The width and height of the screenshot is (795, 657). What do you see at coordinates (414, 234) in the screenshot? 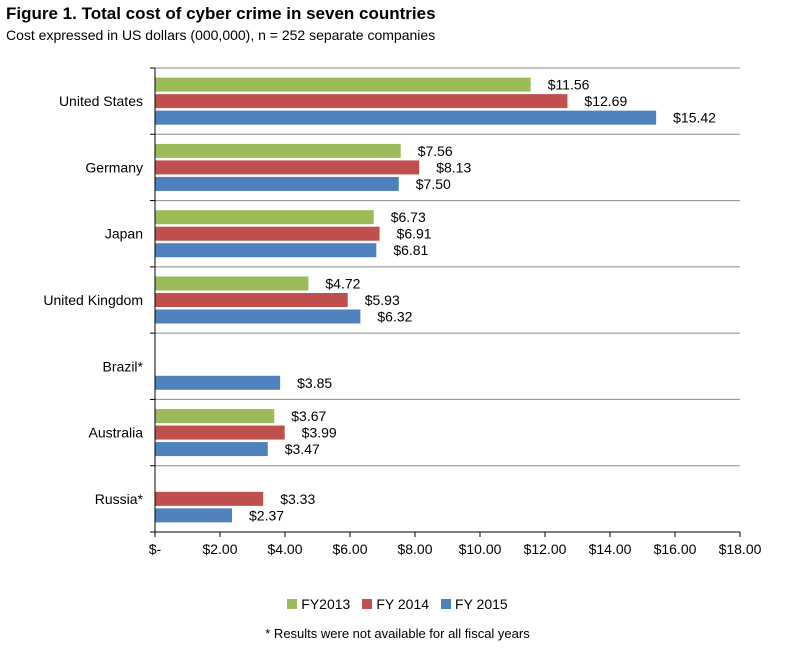
I see `data-label: $6.91` at bounding box center [414, 234].